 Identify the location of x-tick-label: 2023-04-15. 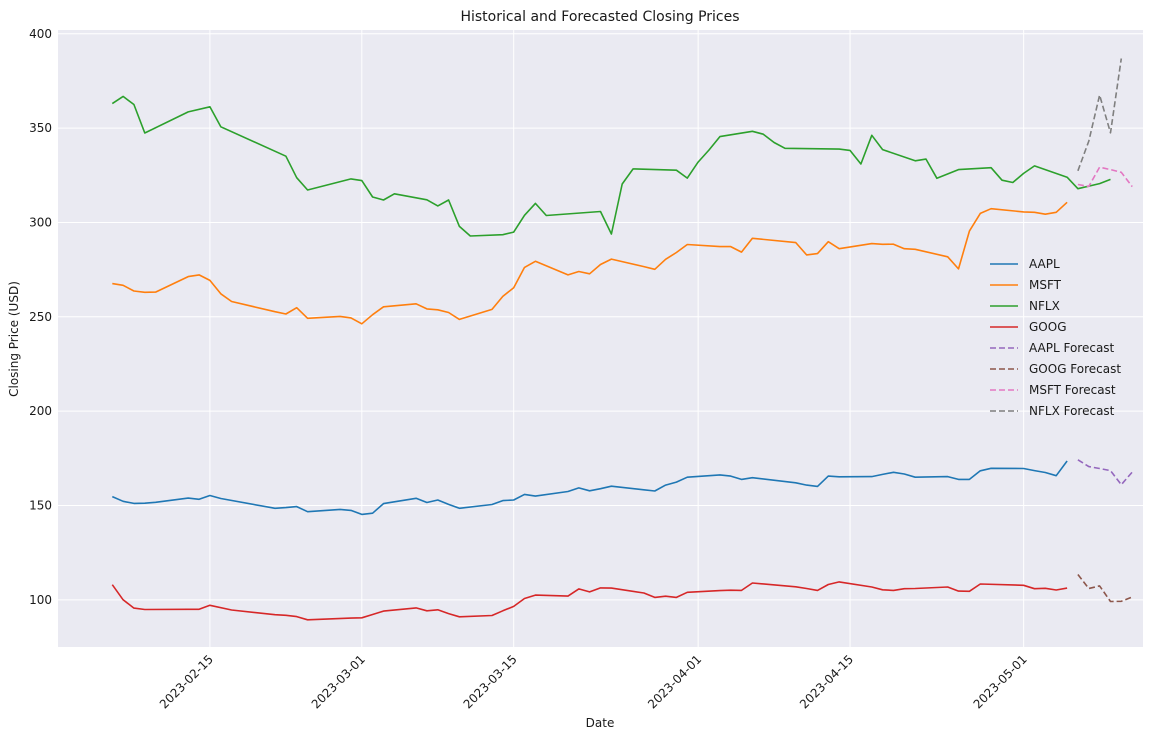
(826, 681).